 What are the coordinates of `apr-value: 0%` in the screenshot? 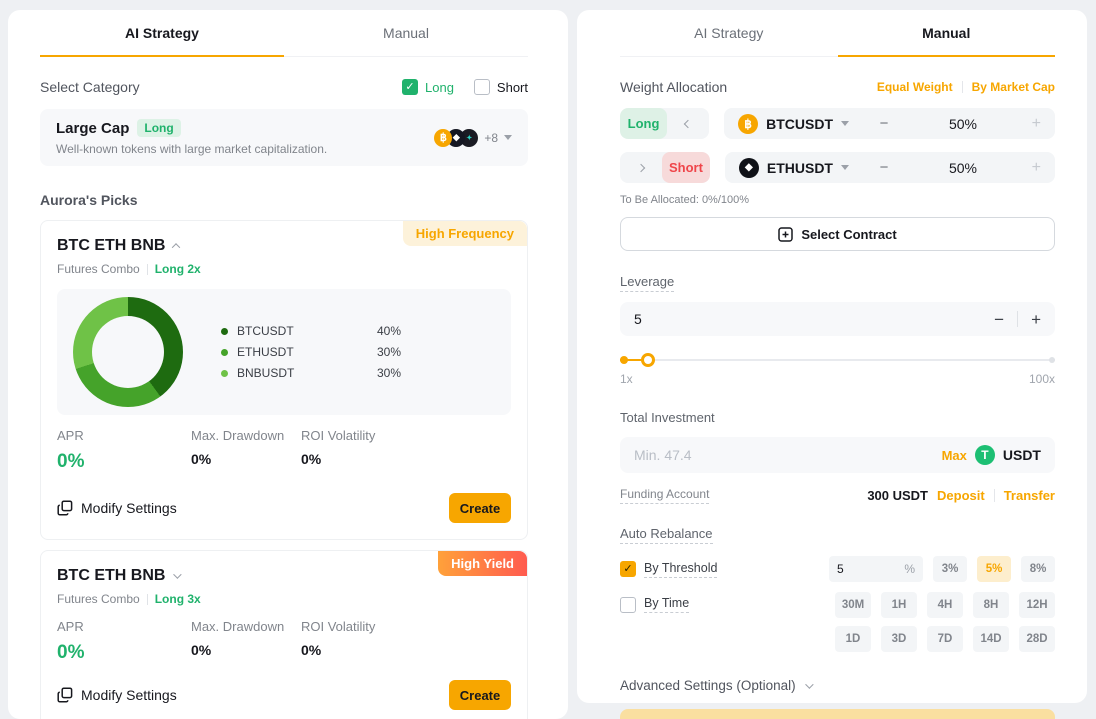 It's located at (71, 652).